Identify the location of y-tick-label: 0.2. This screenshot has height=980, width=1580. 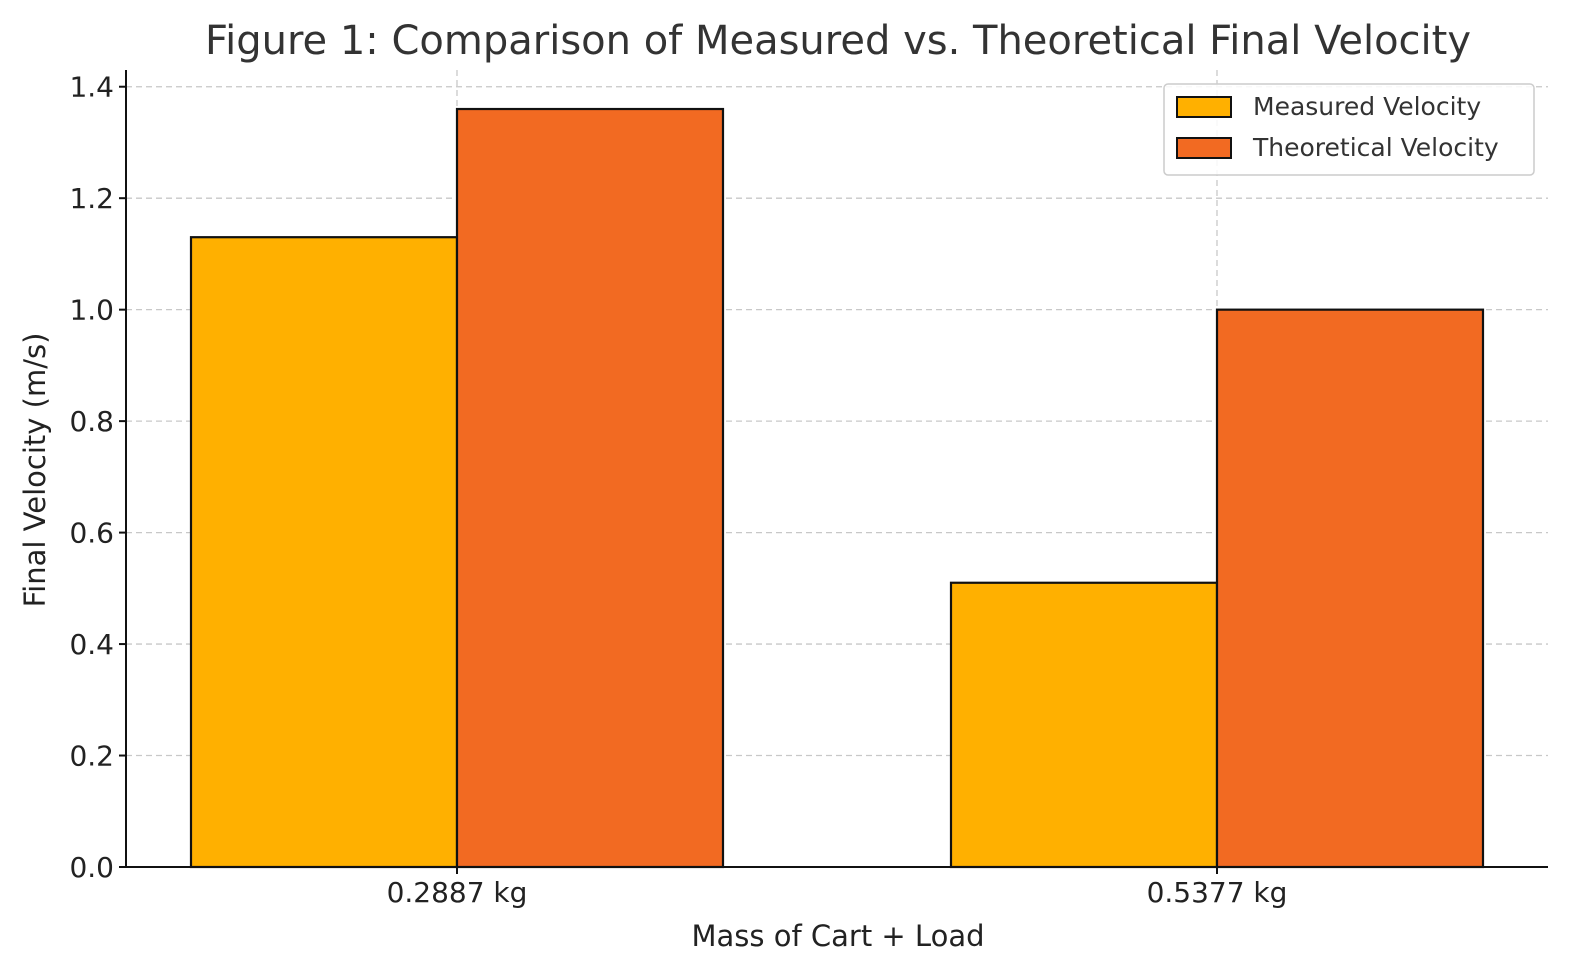
(91, 756).